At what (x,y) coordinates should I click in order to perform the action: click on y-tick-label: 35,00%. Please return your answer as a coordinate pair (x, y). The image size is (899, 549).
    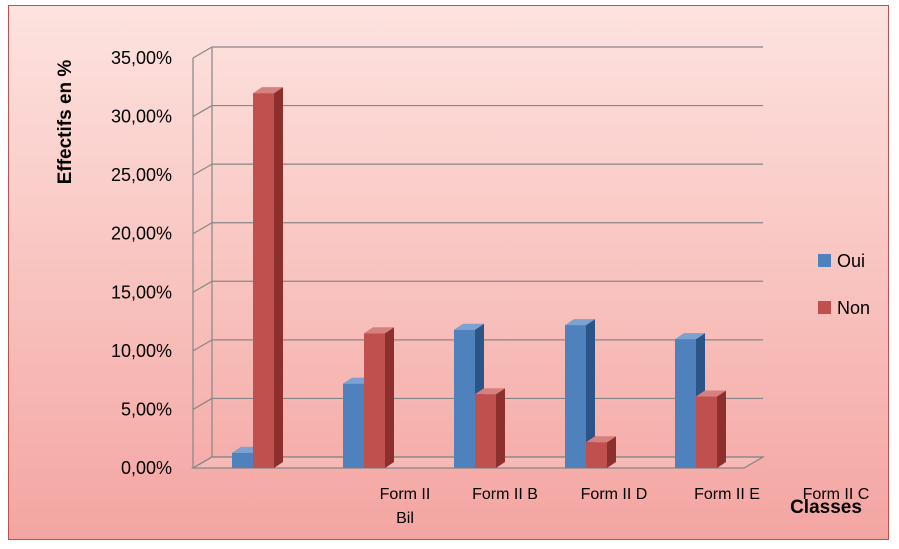
    Looking at the image, I should click on (141, 58).